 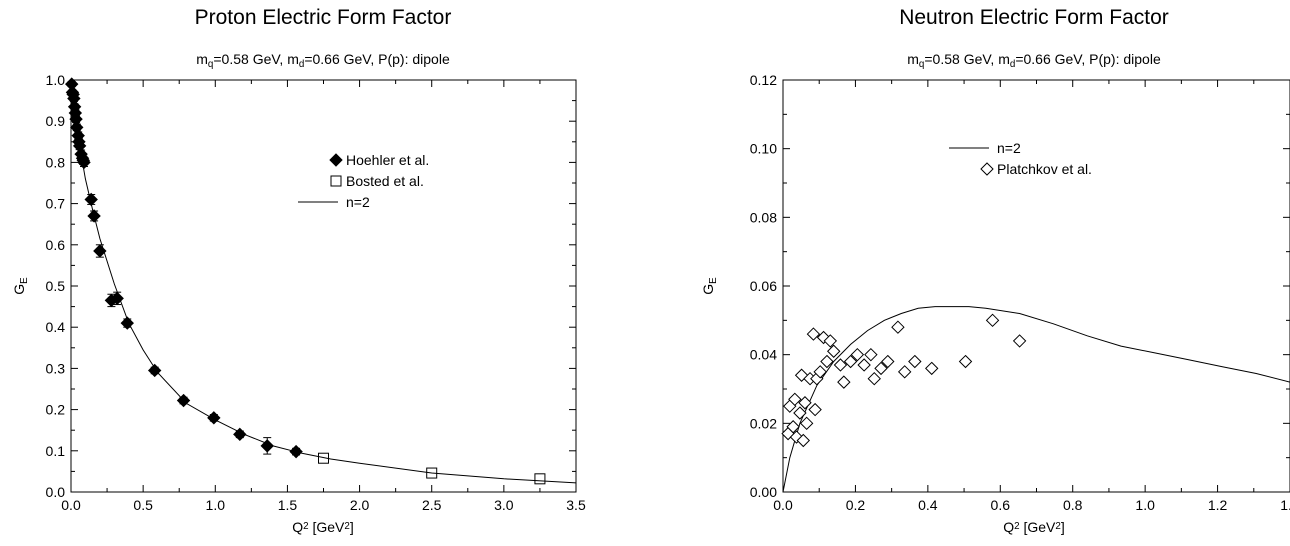 I want to click on chart-title: Neutron Electric Form Factor, so click(x=1034, y=17).